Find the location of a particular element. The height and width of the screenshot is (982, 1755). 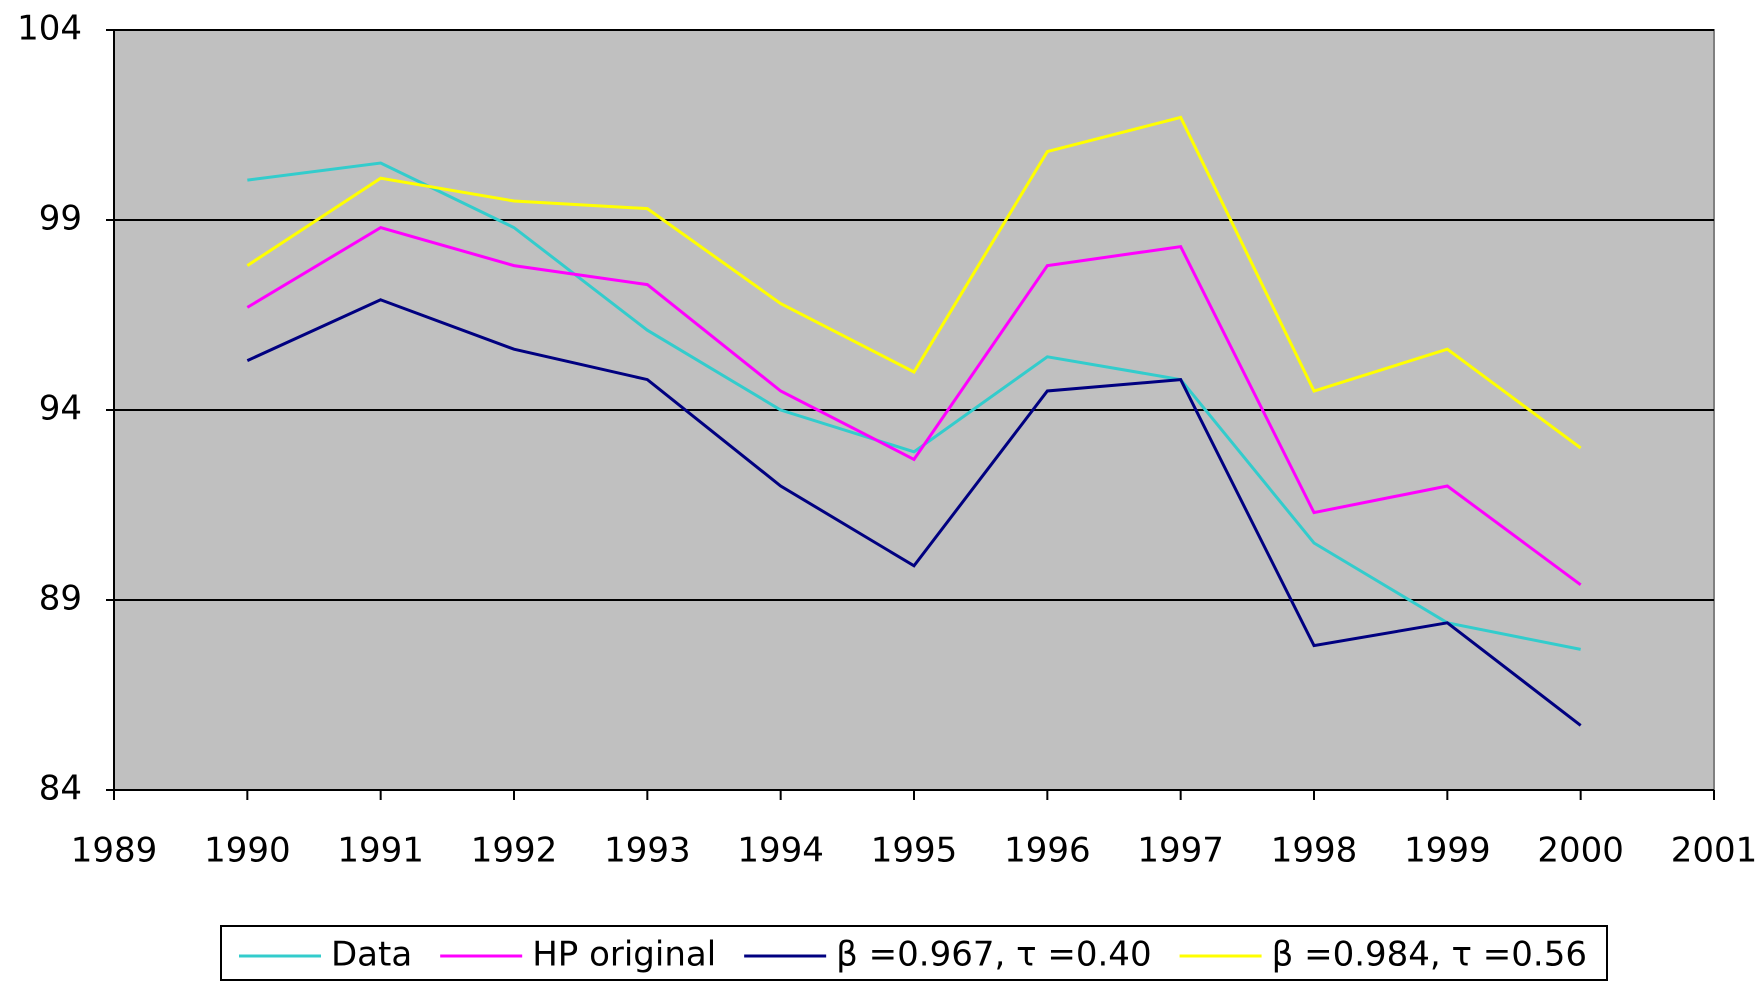

x-tick-label: 1994 is located at coordinates (780, 851).